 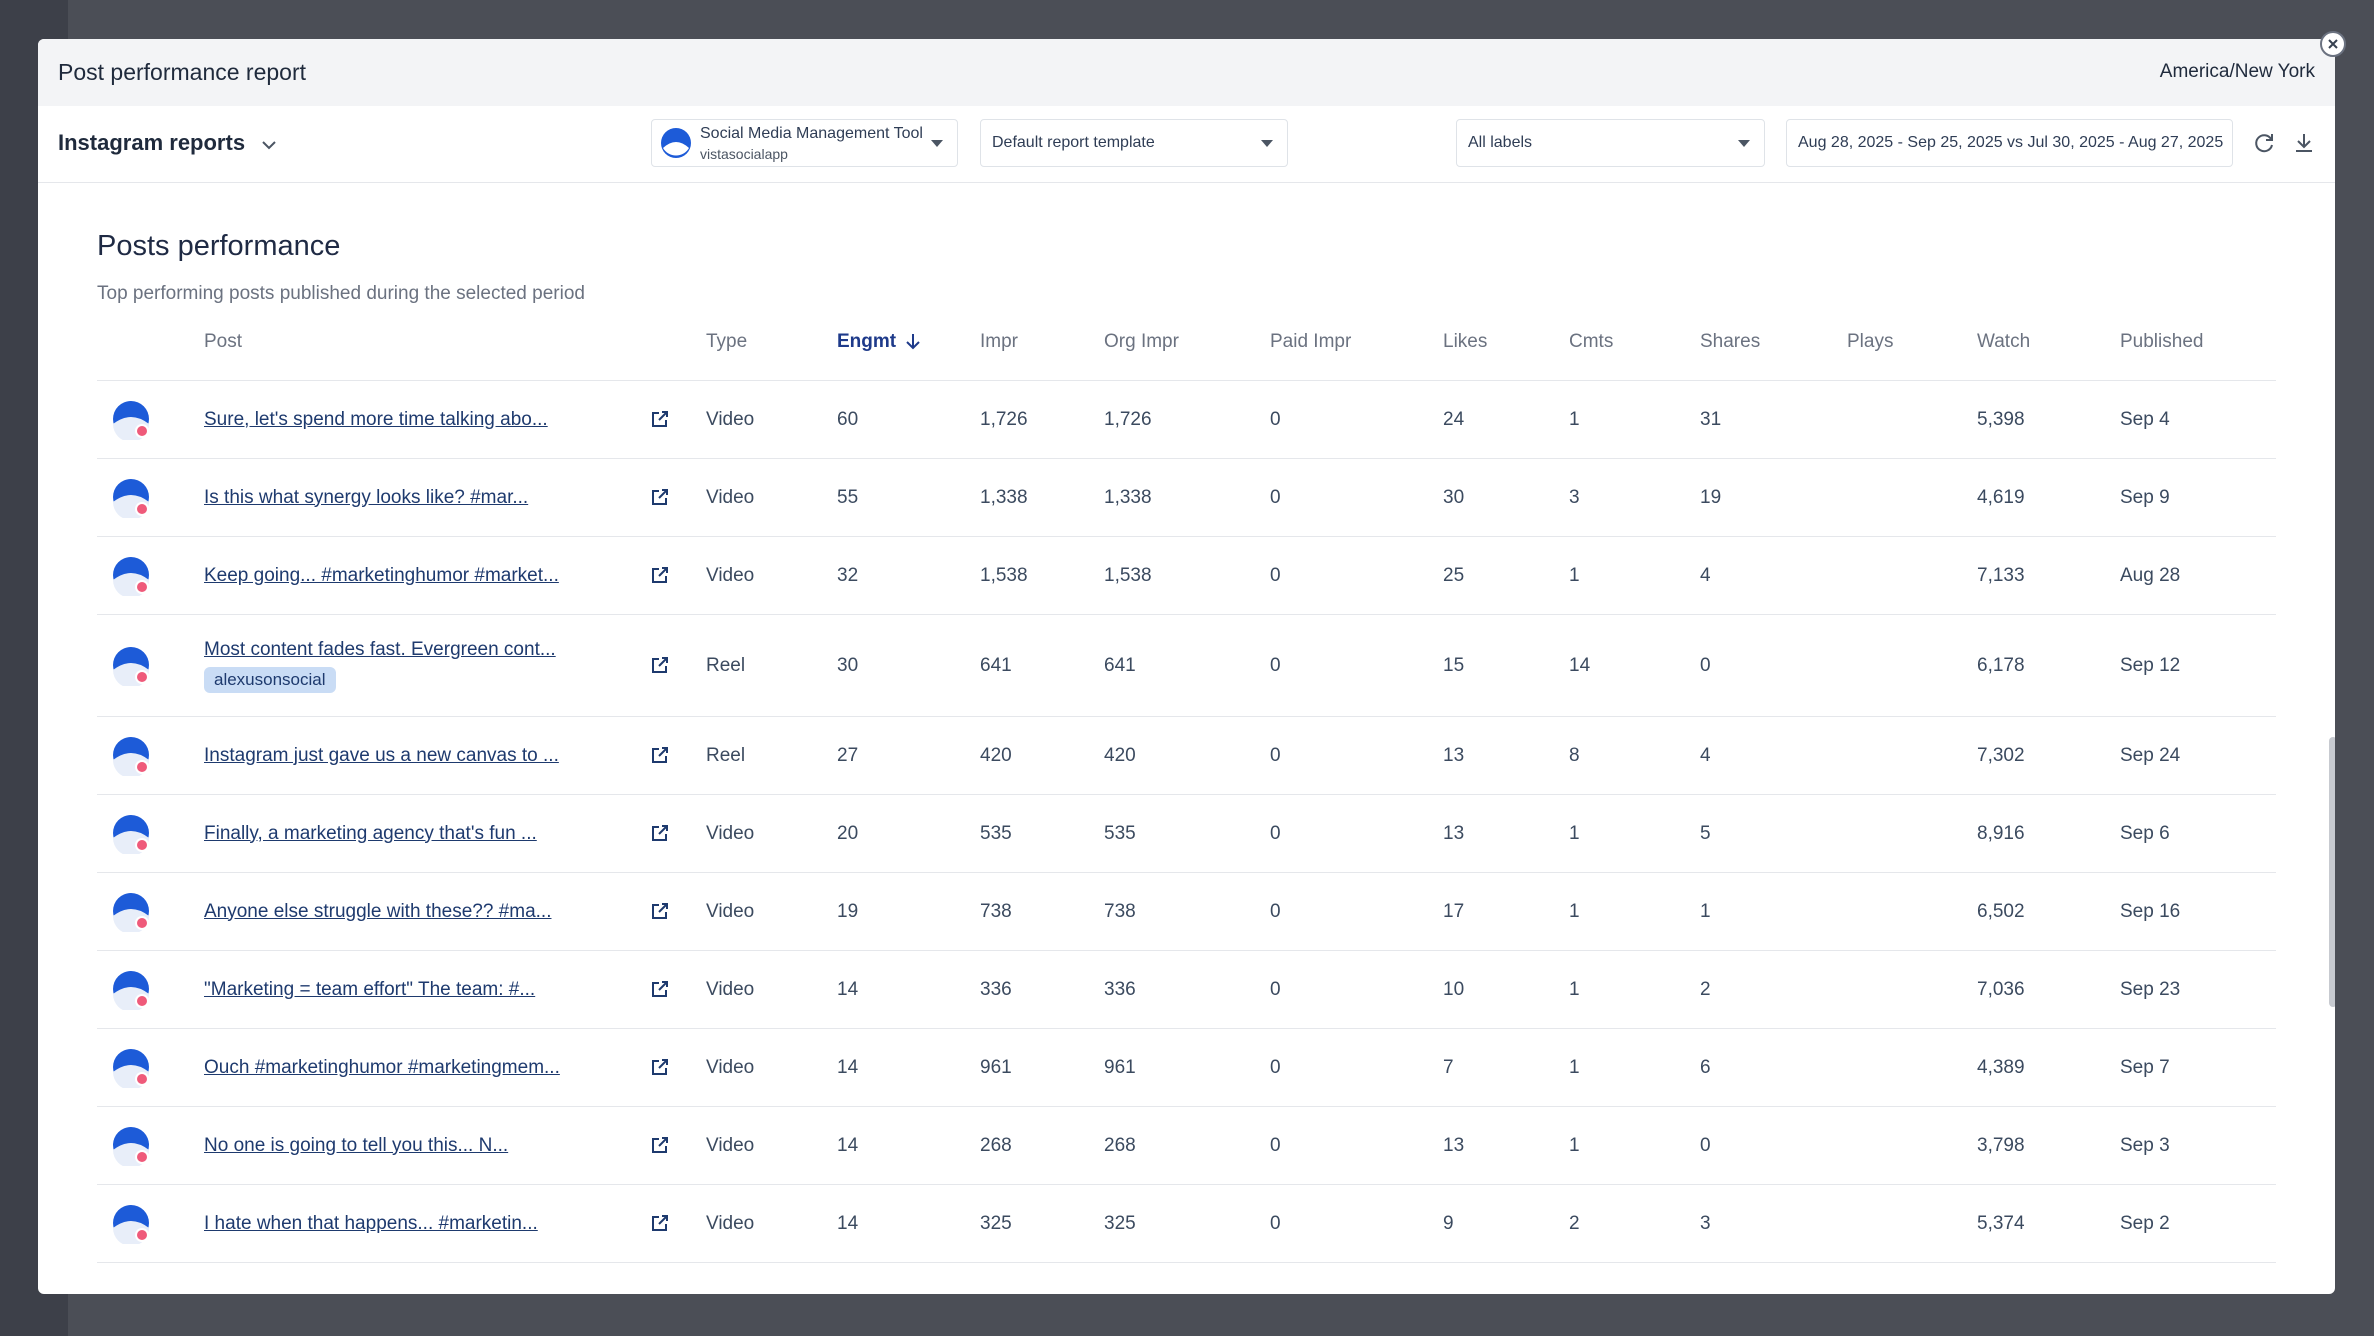 What do you see at coordinates (150, 575) in the screenshot?
I see `avatar-cell` at bounding box center [150, 575].